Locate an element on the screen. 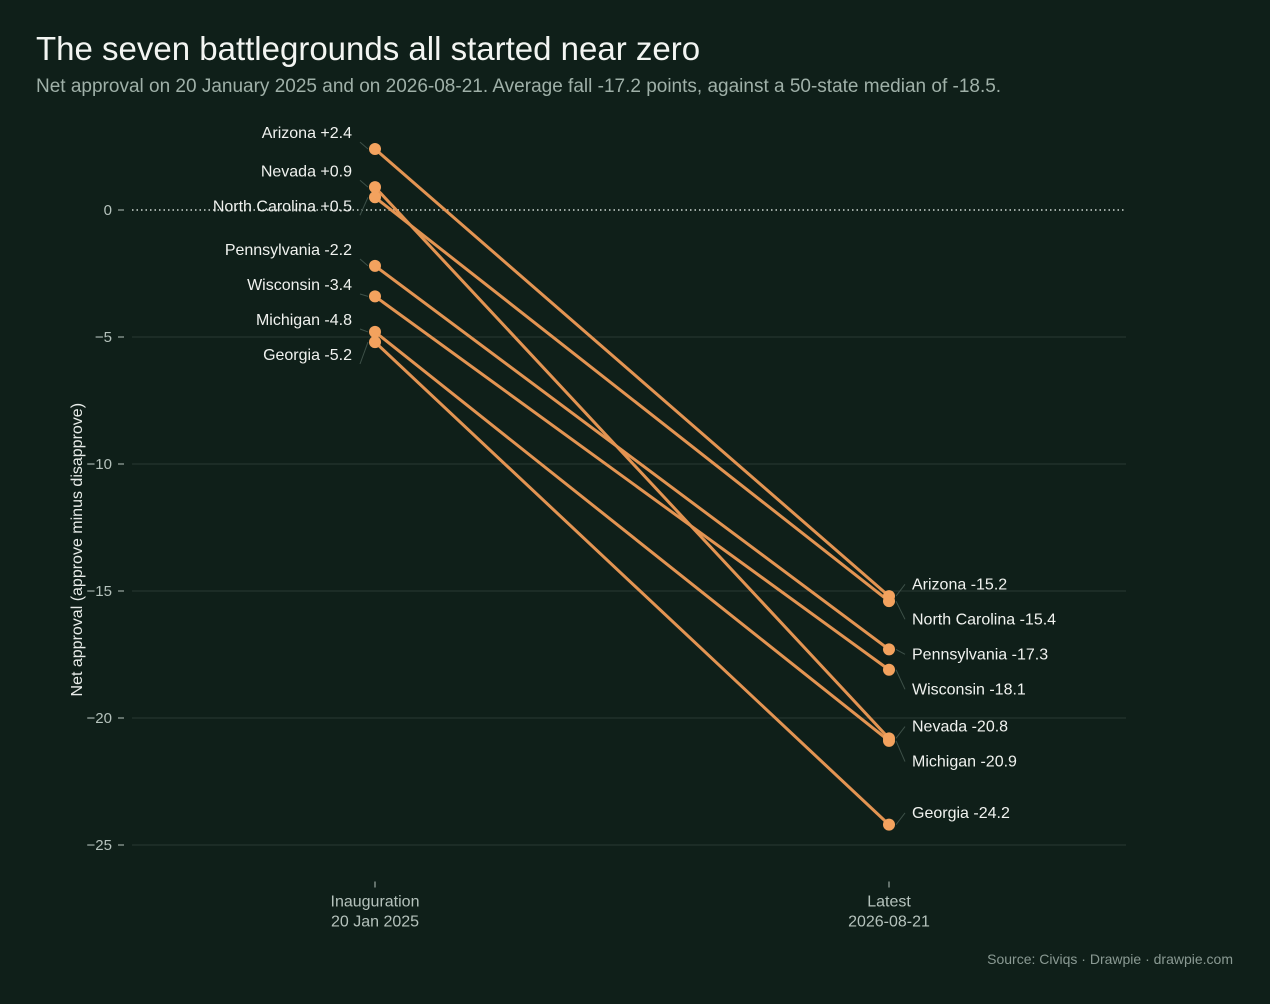 Image resolution: width=1270 pixels, height=1004 pixels. start-label: Georgia -5.2 is located at coordinates (307, 355).